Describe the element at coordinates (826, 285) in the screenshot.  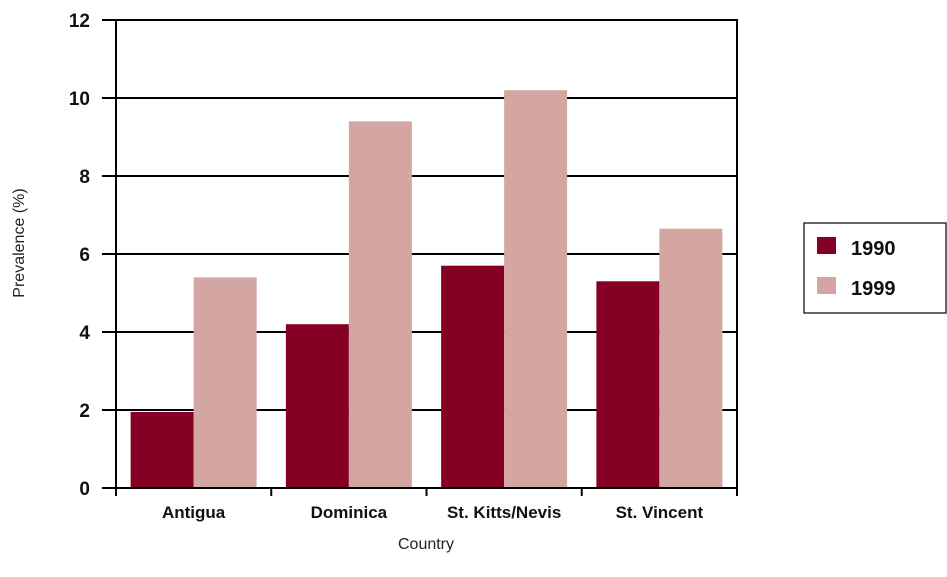
I see `legend-swatch-1999` at that location.